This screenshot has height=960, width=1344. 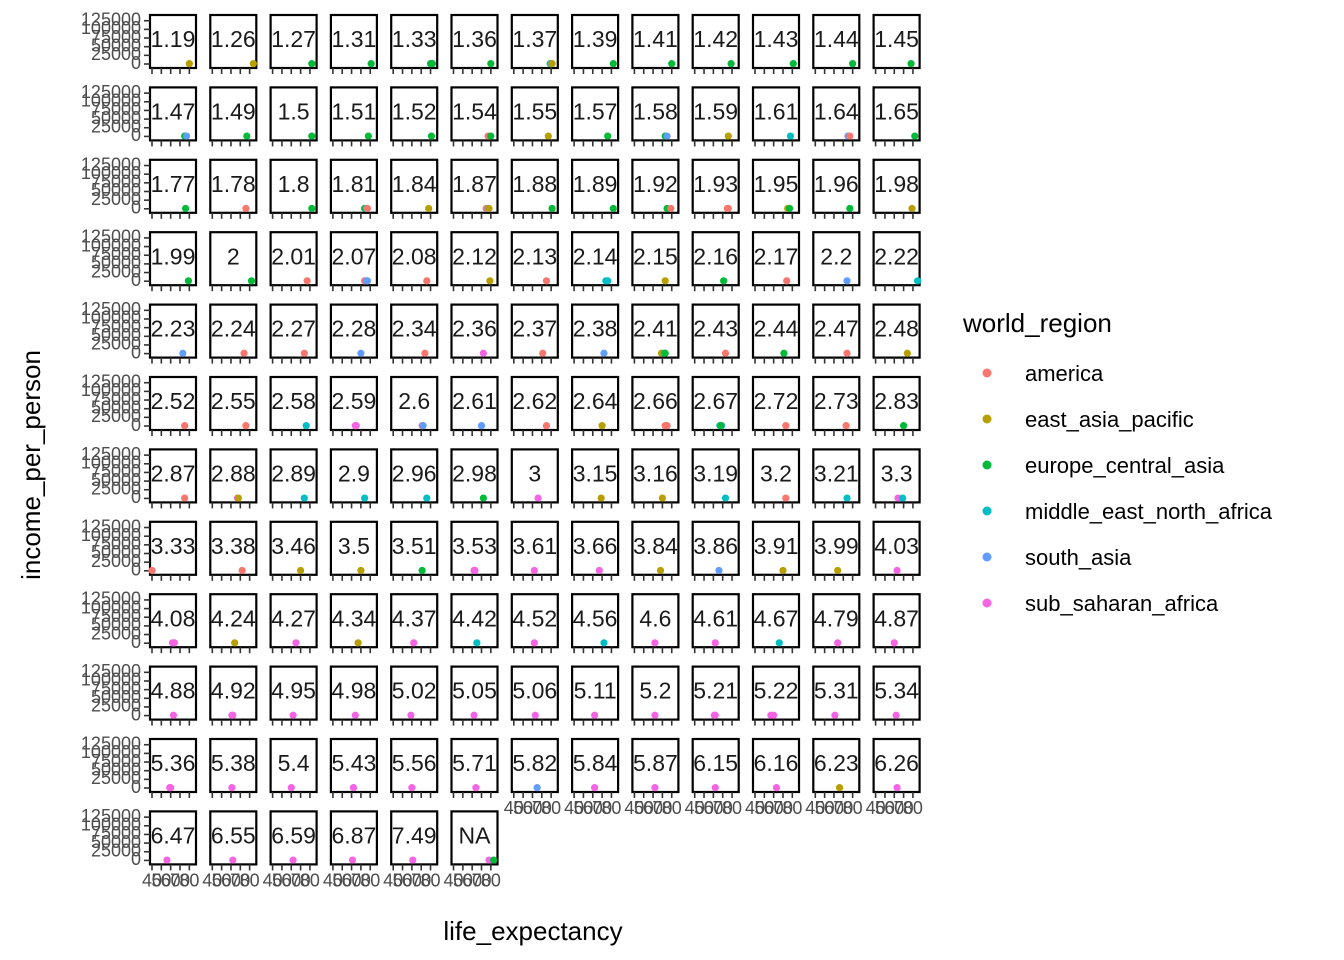 What do you see at coordinates (595, 401) in the screenshot?
I see `facet-label: 2.64` at bounding box center [595, 401].